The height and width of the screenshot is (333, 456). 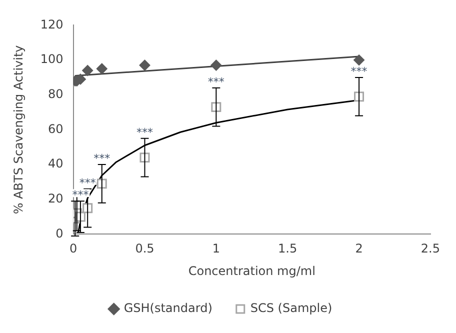 I want to click on y-tick-label: 40, so click(x=56, y=163).